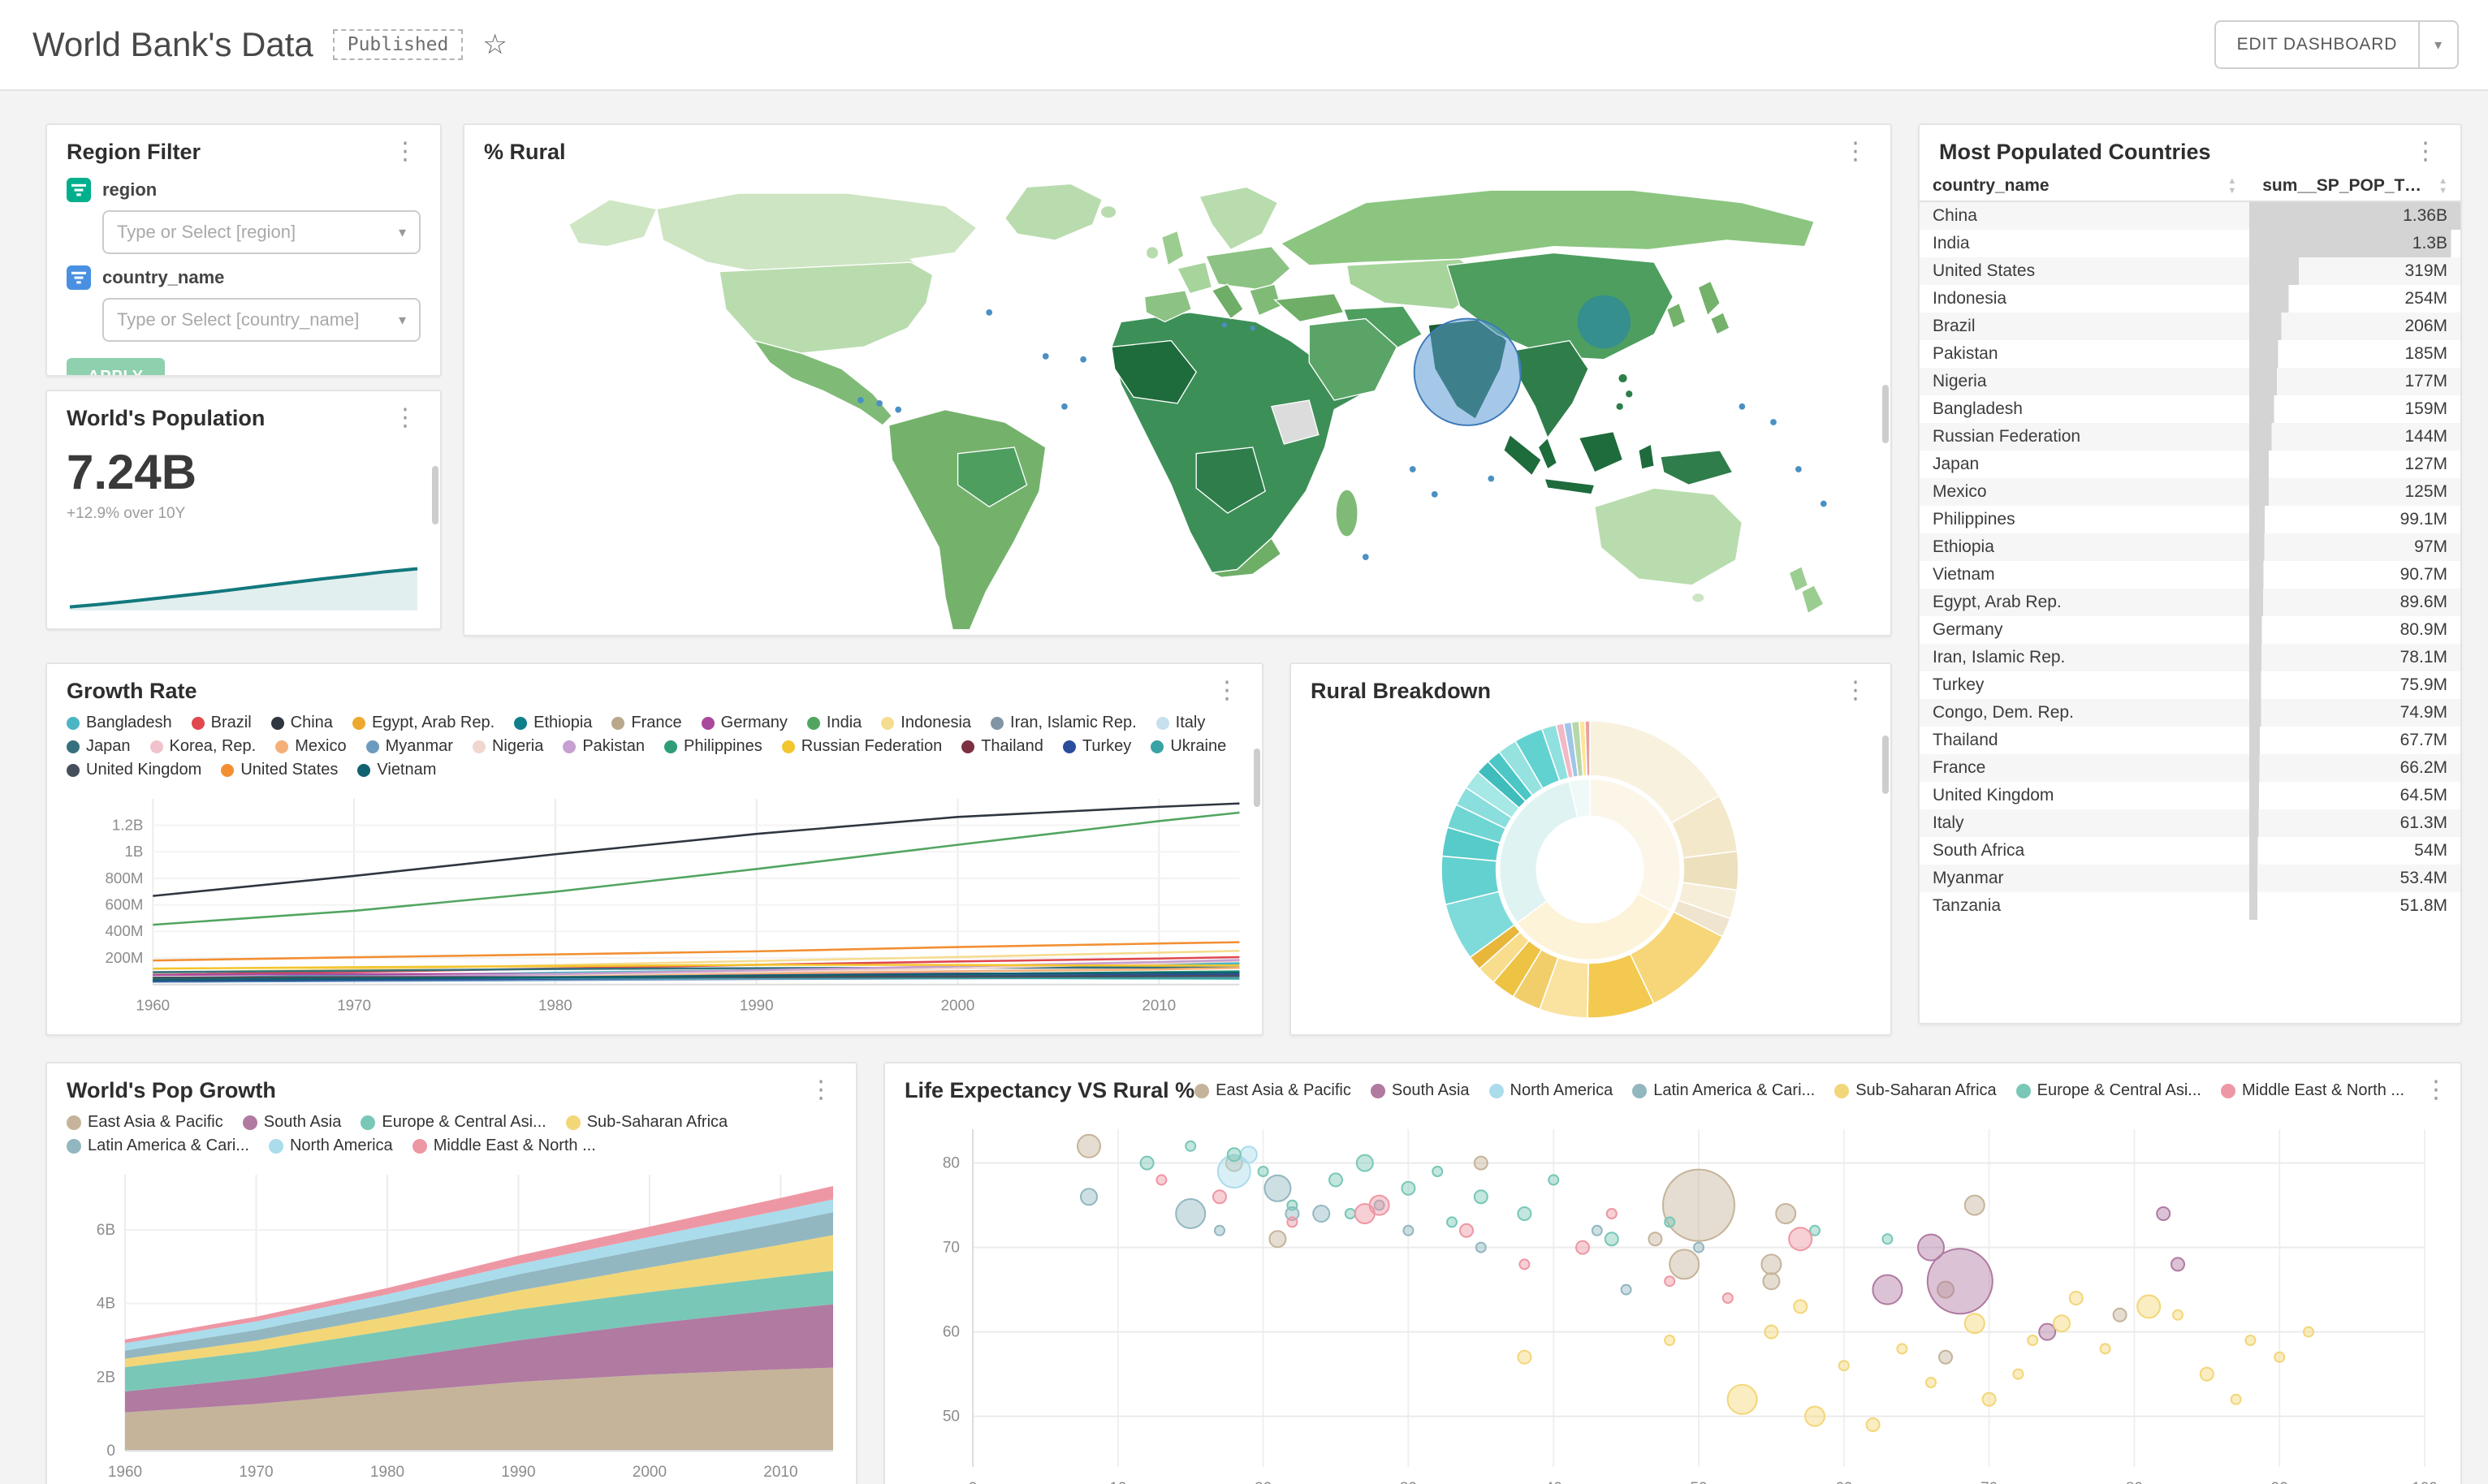  What do you see at coordinates (221, 723) in the screenshot?
I see `legend-item: Brazil` at bounding box center [221, 723].